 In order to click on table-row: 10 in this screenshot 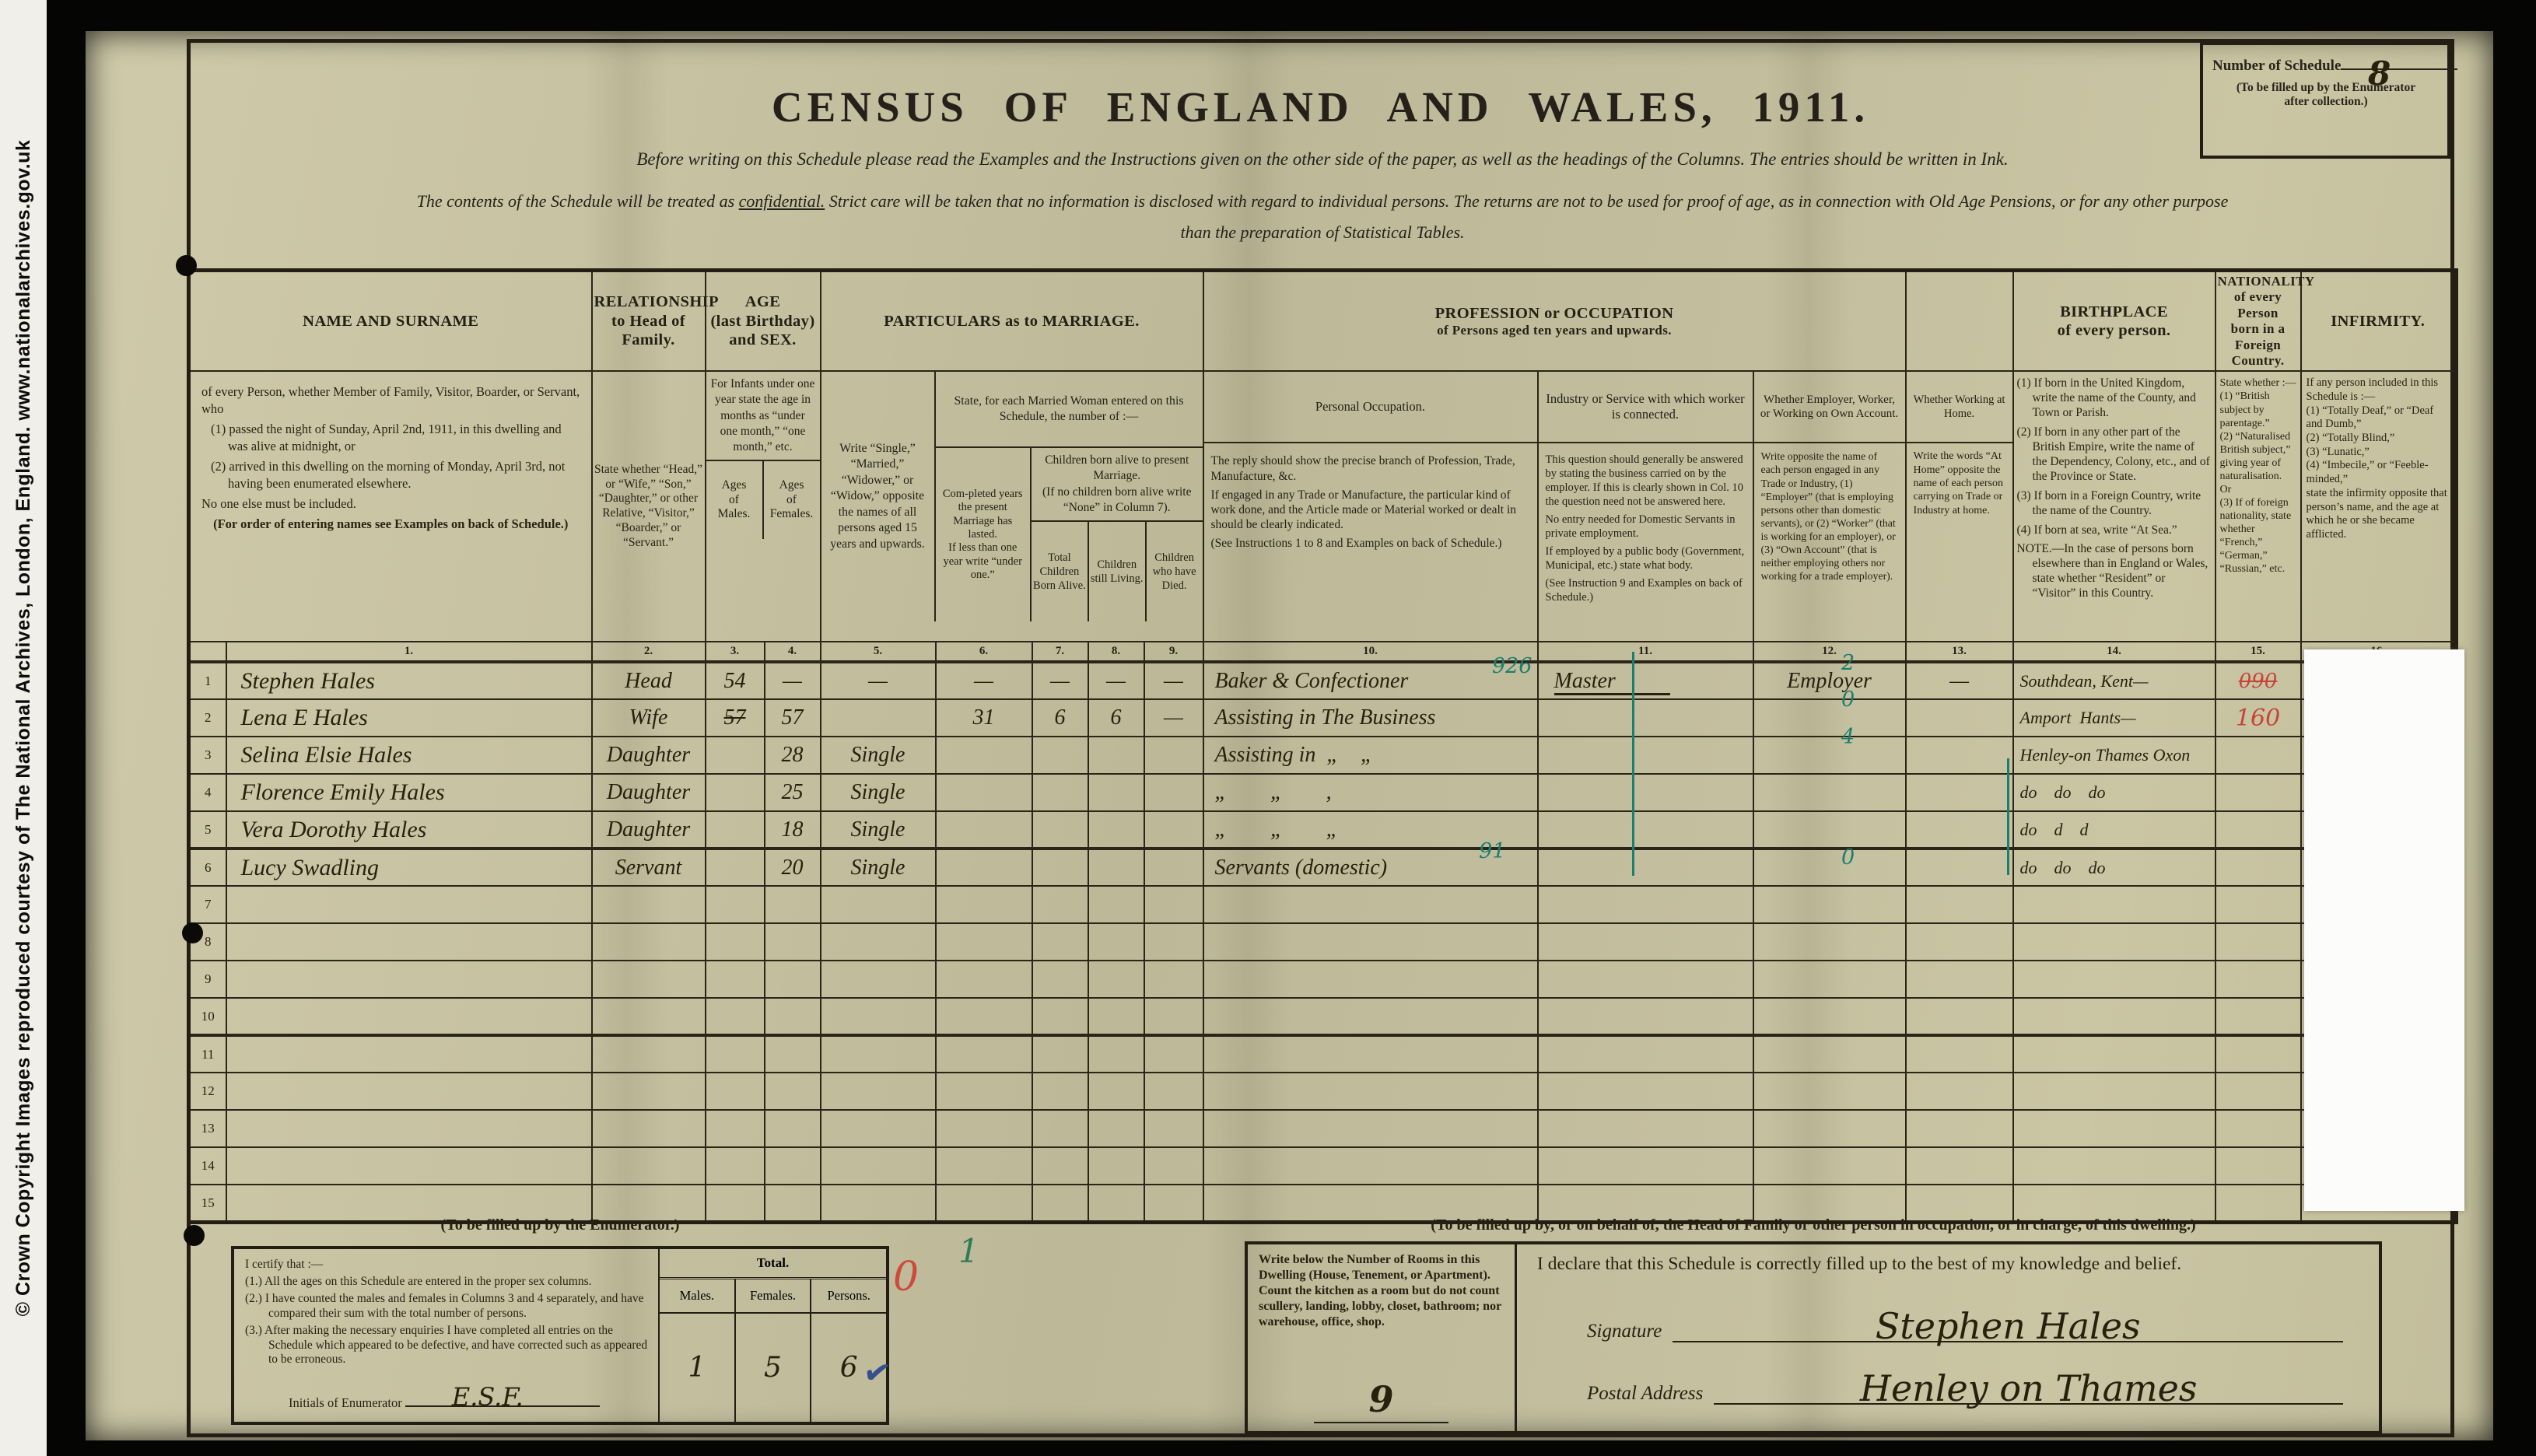, I will do `click(1322, 1018)`.